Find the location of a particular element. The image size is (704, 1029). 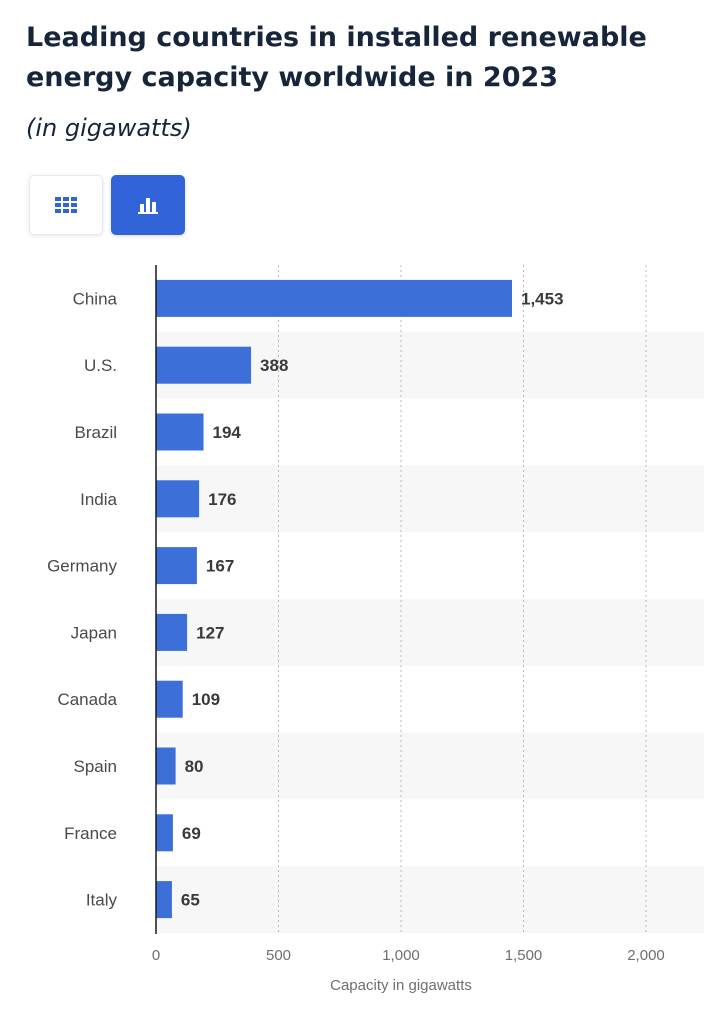

value-label: 176 is located at coordinates (222, 499).